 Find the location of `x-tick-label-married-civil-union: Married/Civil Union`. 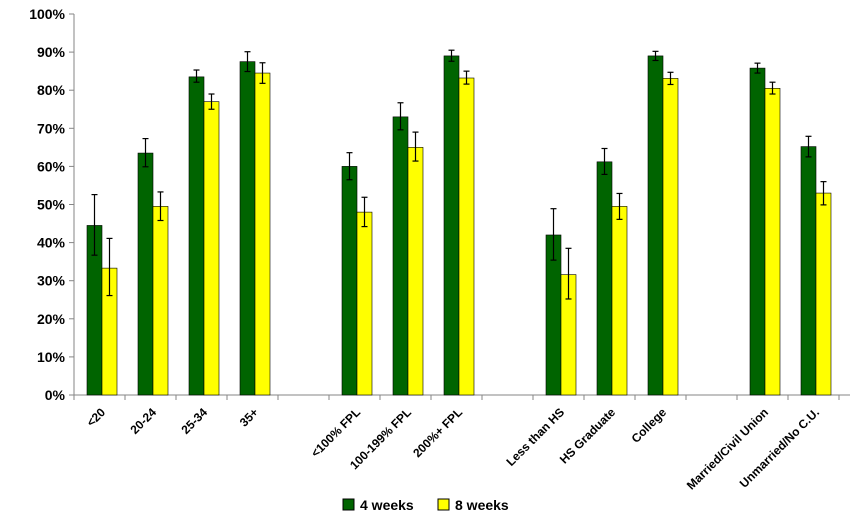

x-tick-label-married-civil-union: Married/Civil Union is located at coordinates (727, 448).